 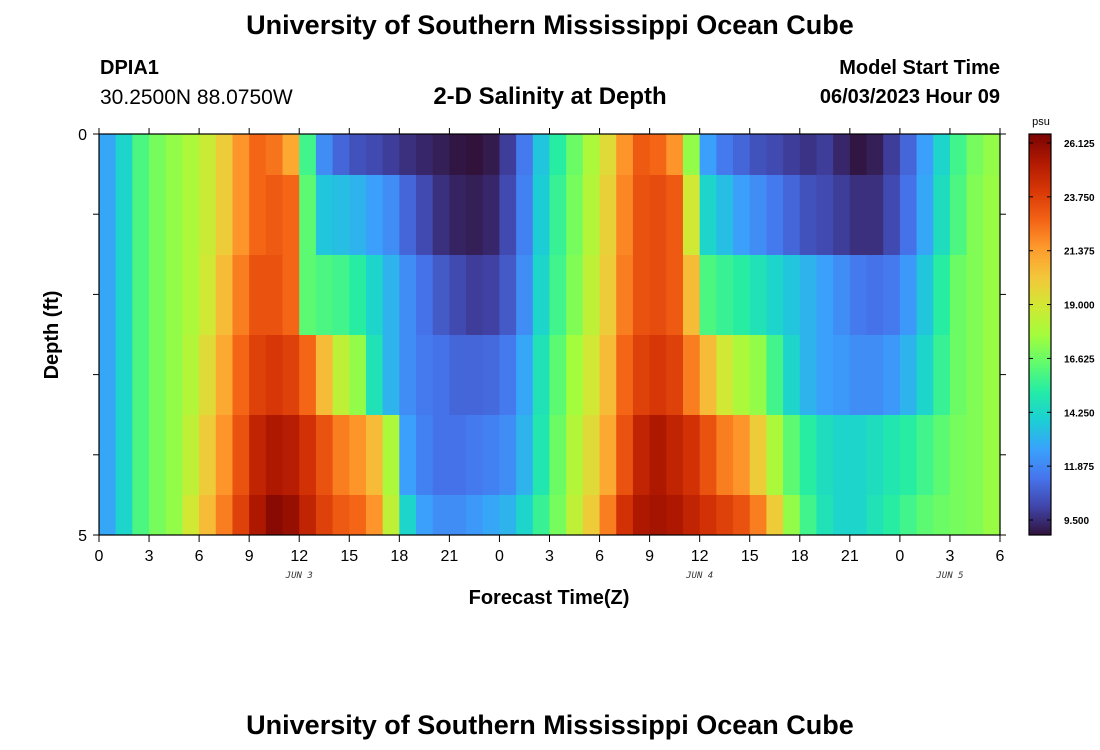 I want to click on colorbar-tick-label: 26.125, so click(x=1079, y=144).